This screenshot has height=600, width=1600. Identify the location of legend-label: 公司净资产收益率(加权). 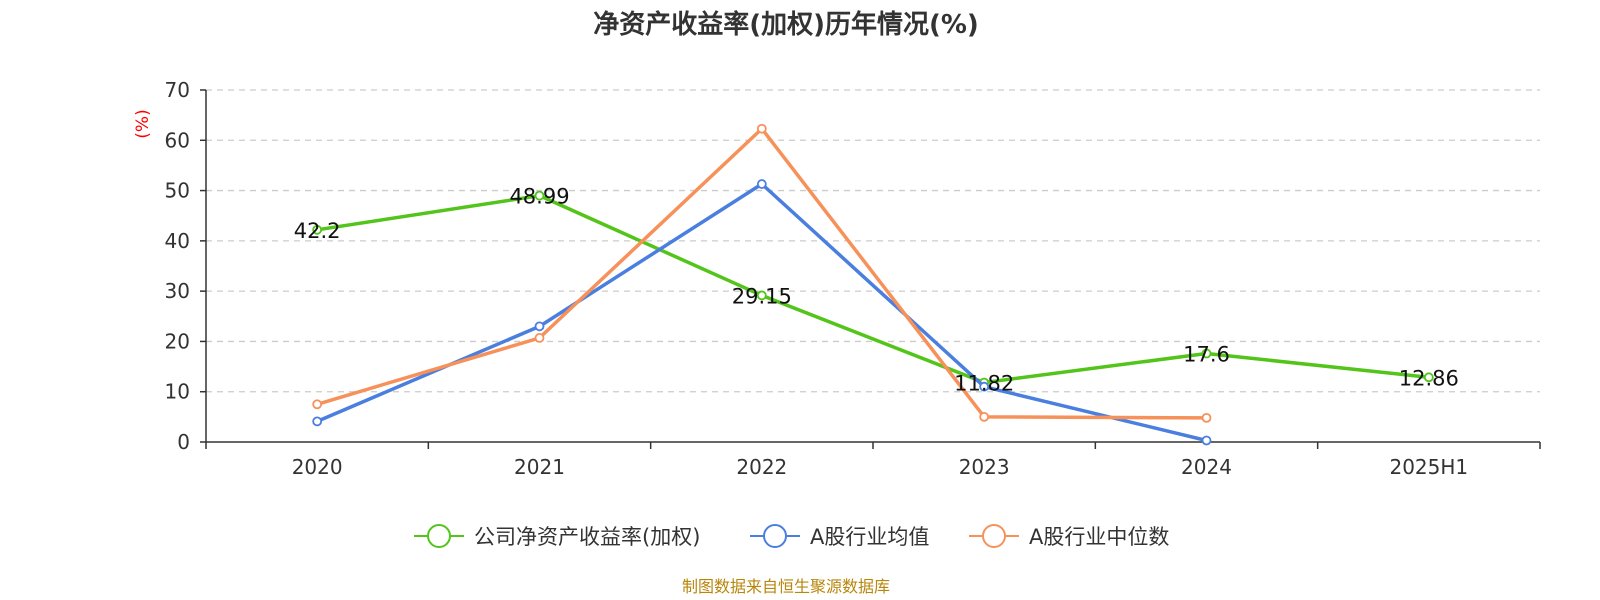
(587, 537).